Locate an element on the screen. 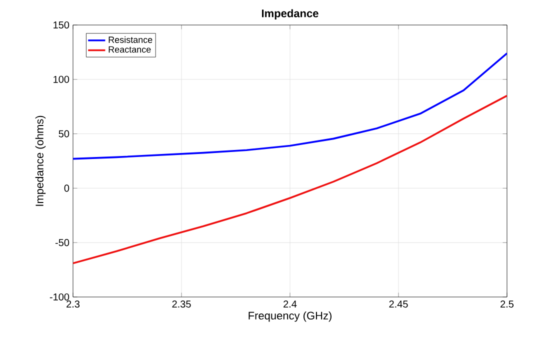  x-tick-label: 2.45 is located at coordinates (398, 304).